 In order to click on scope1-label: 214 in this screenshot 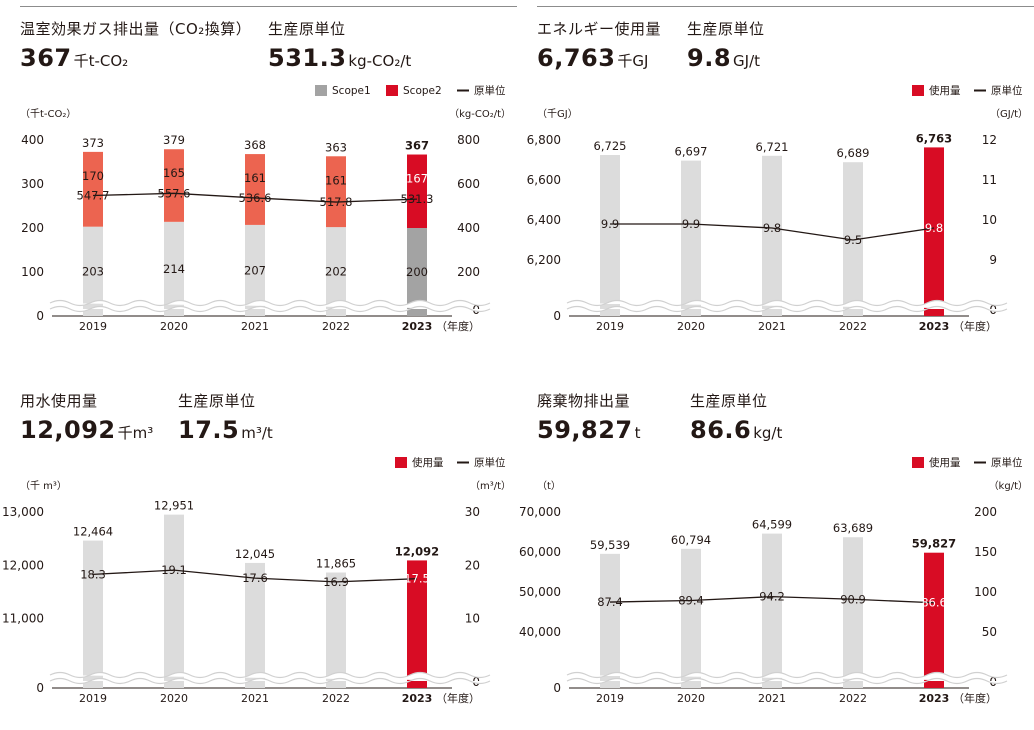, I will do `click(174, 269)`.